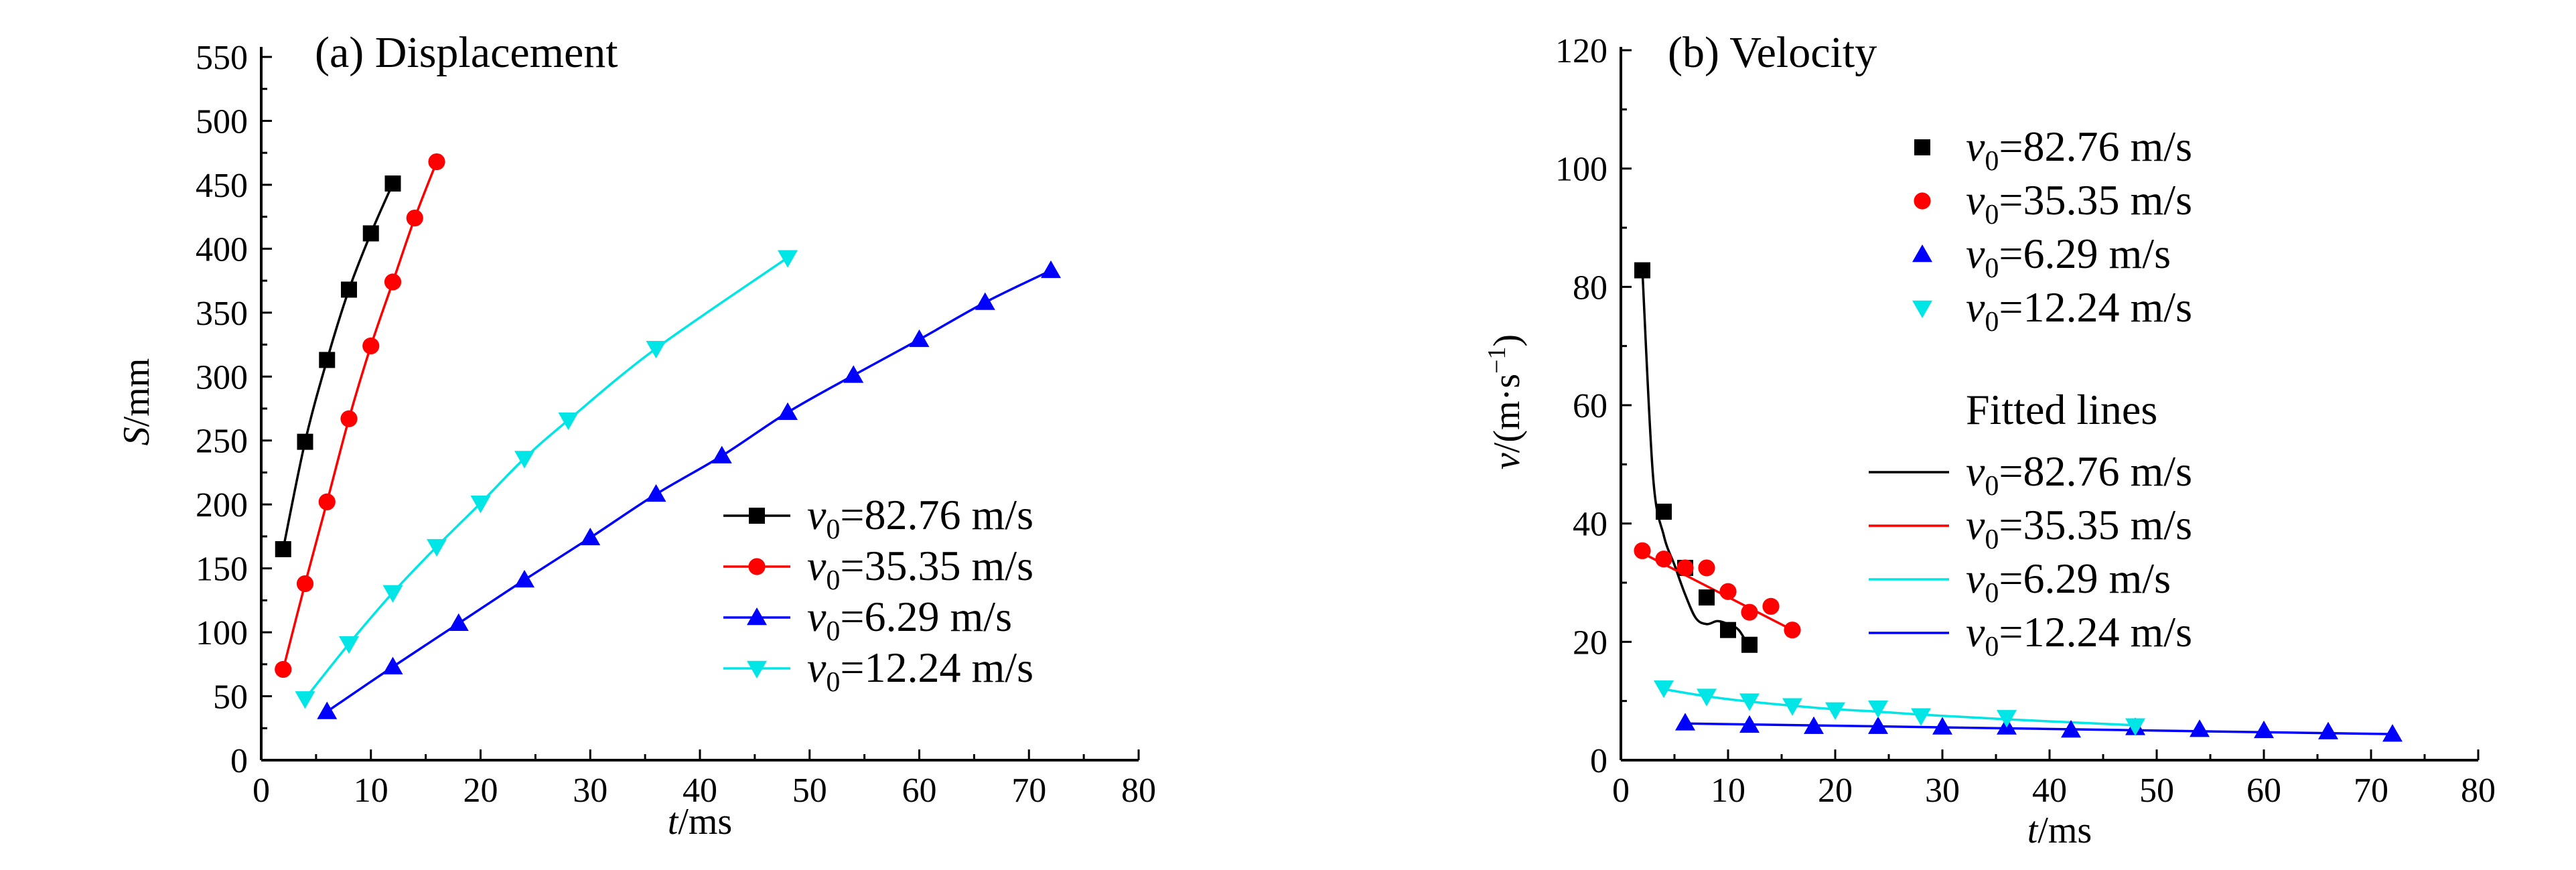  I want to click on chart-a-x-tick-label: 20, so click(480, 791).